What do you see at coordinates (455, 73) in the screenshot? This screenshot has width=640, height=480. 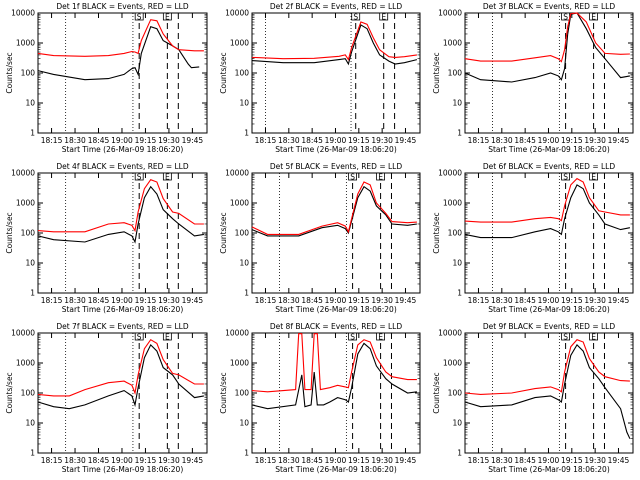 I see `y-tick-label: 100` at bounding box center [455, 73].